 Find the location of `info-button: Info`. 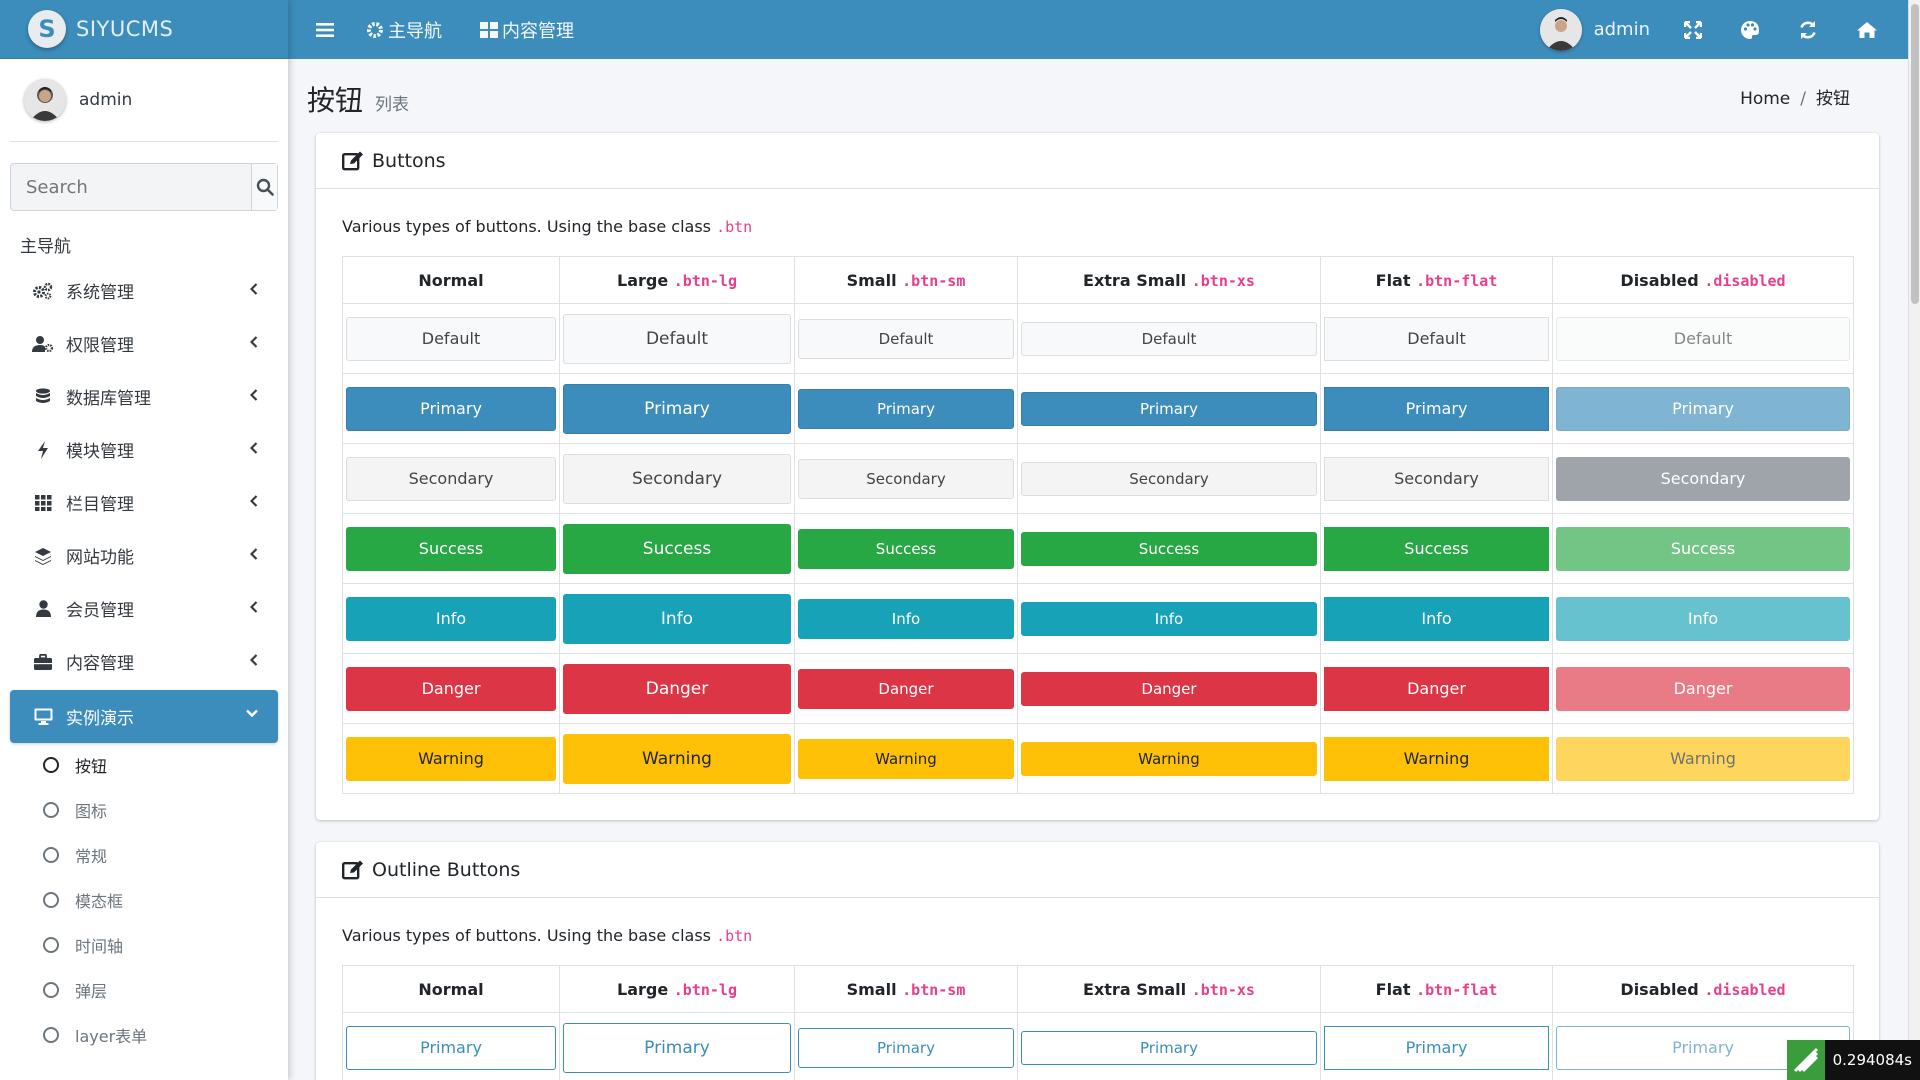

info-button: Info is located at coordinates (451, 618).